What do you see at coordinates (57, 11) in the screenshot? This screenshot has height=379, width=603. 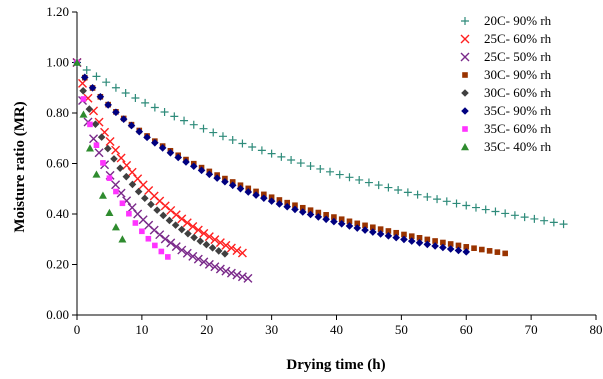 I see `y-tick-label: 1.20` at bounding box center [57, 11].